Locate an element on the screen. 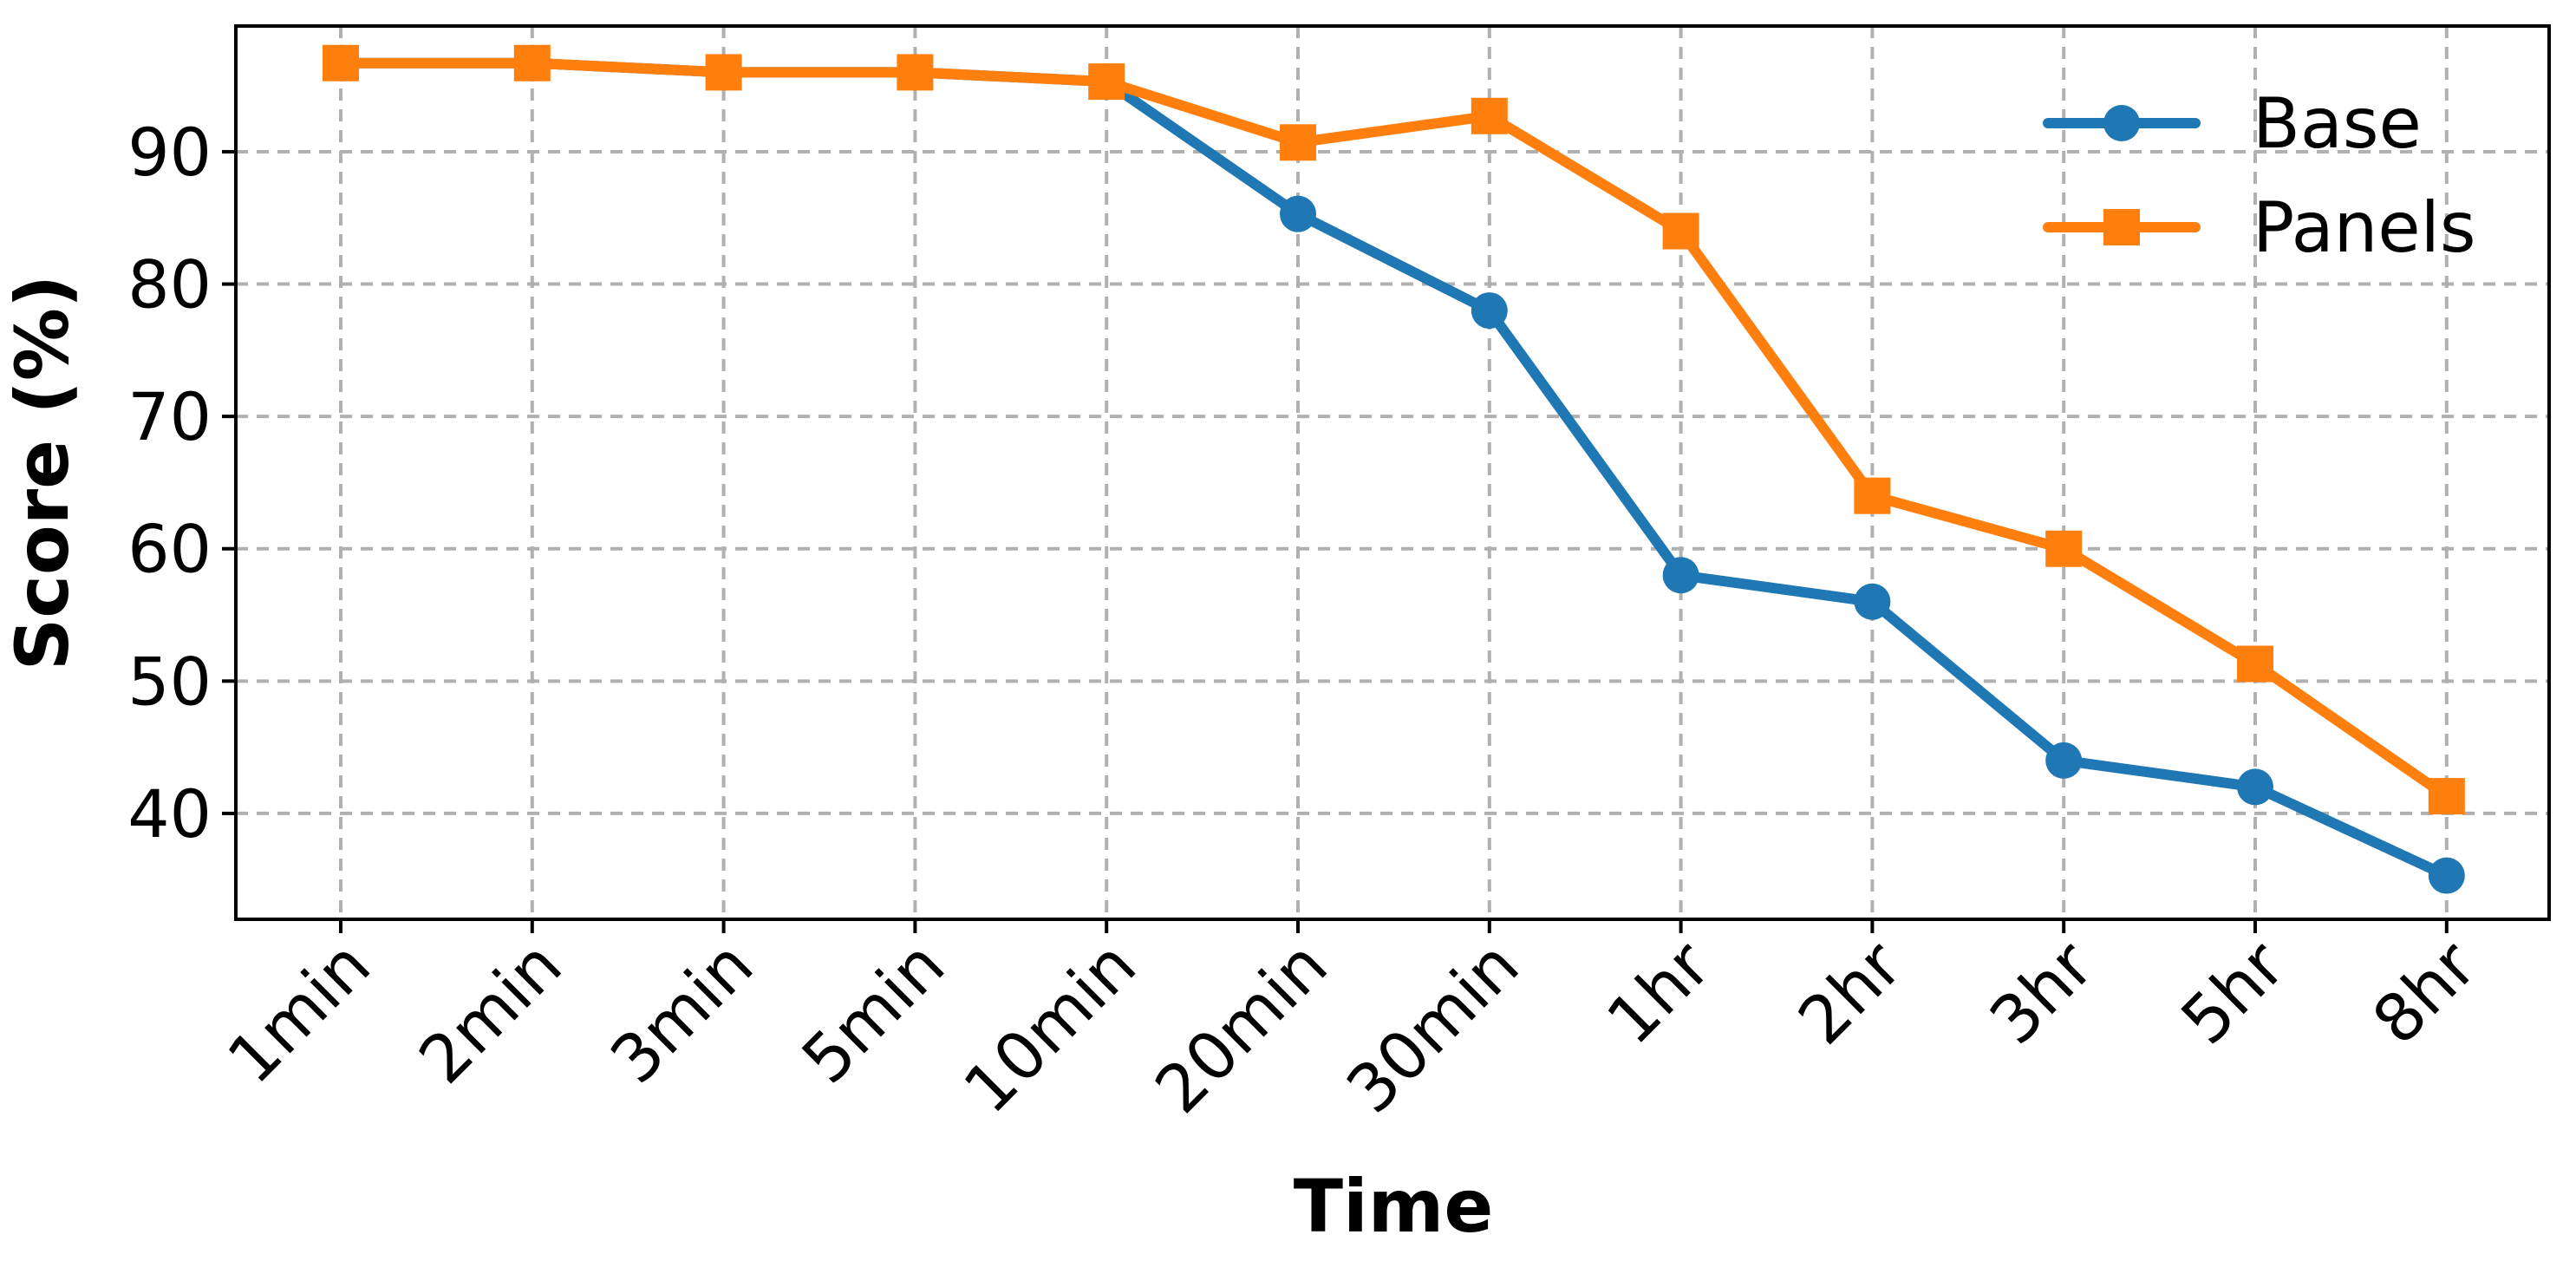 Image resolution: width=2576 pixels, height=1274 pixels. legend-marker-panels is located at coordinates (2121, 227).